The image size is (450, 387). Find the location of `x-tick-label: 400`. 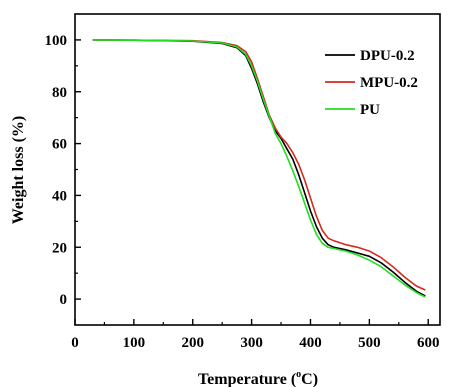

x-tick-label: 400 is located at coordinates (310, 343).